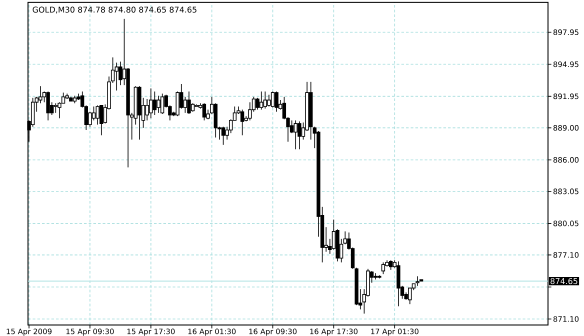  What do you see at coordinates (114, 10) in the screenshot?
I see `chart-title: GOLD,M30 874.78 874.80 874.65 874.65` at bounding box center [114, 10].